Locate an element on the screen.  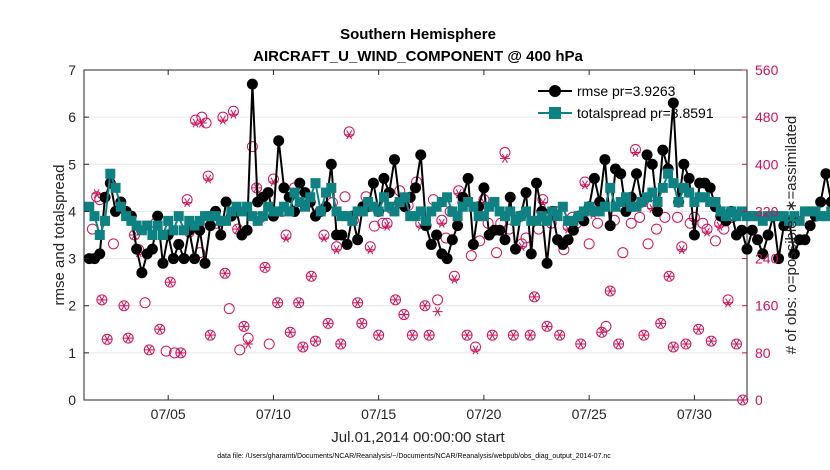
y-tick-label: 7 is located at coordinates (72, 70).